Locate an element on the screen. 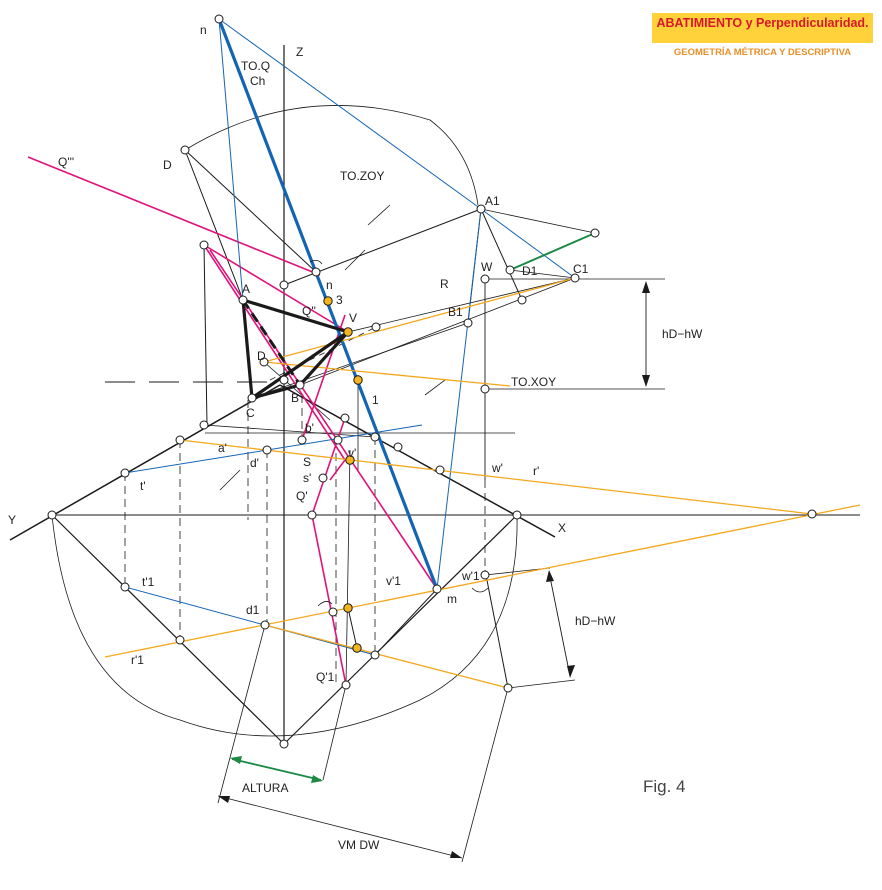  point-v-right is located at coordinates (375, 437).